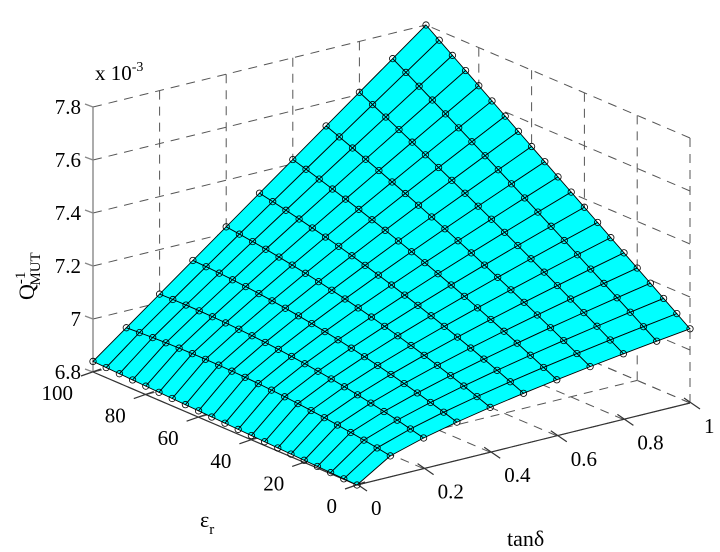 The width and height of the screenshot is (720, 552). What do you see at coordinates (709, 426) in the screenshot?
I see `tan-delta-tick-label: 1` at bounding box center [709, 426].